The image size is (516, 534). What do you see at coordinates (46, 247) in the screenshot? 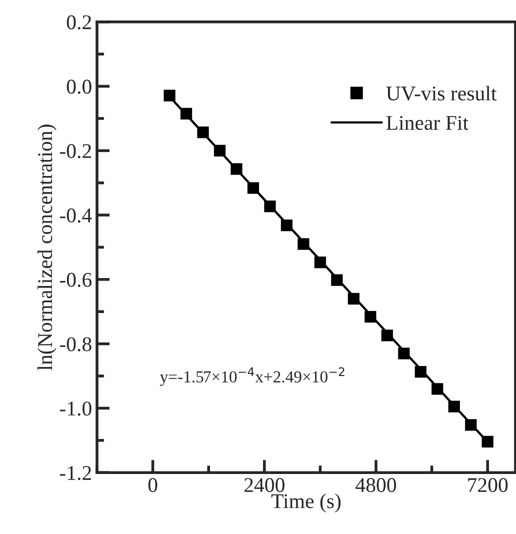
I see `y-axis-title: ln(Normalized concentration)` at bounding box center [46, 247].